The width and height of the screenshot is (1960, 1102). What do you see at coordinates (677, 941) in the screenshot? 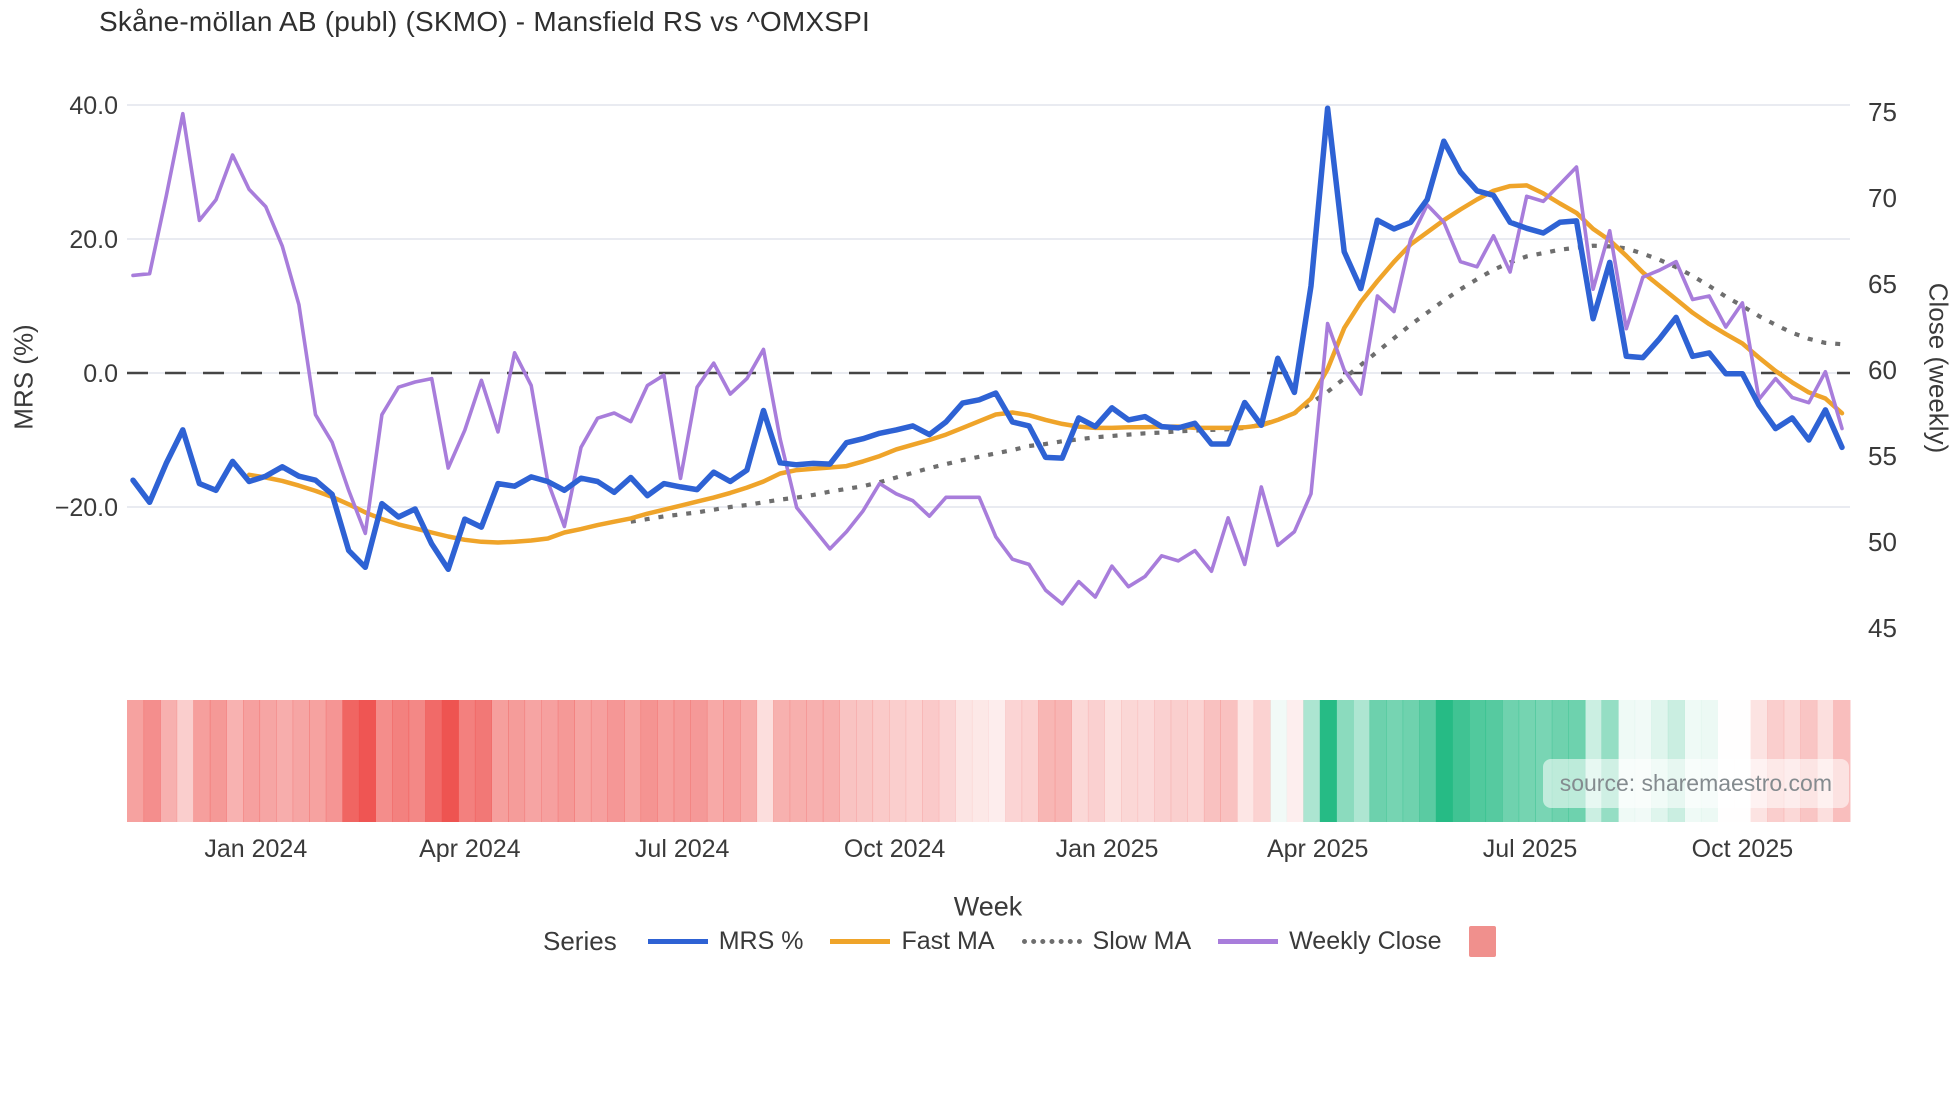
I see `mrs-line-swatch-icon` at bounding box center [677, 941].